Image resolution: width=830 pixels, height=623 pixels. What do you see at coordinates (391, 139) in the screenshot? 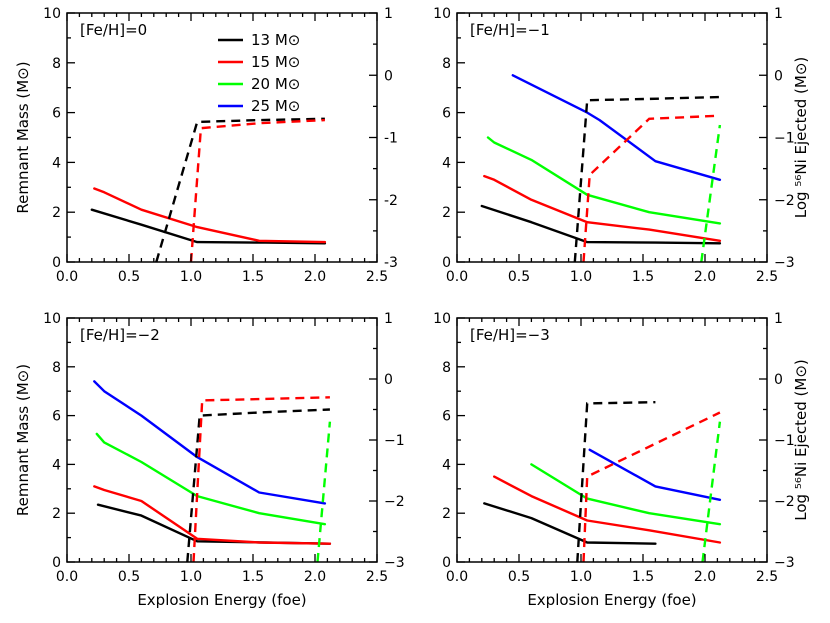
I see `y2-tick-label: -1` at bounding box center [391, 139].